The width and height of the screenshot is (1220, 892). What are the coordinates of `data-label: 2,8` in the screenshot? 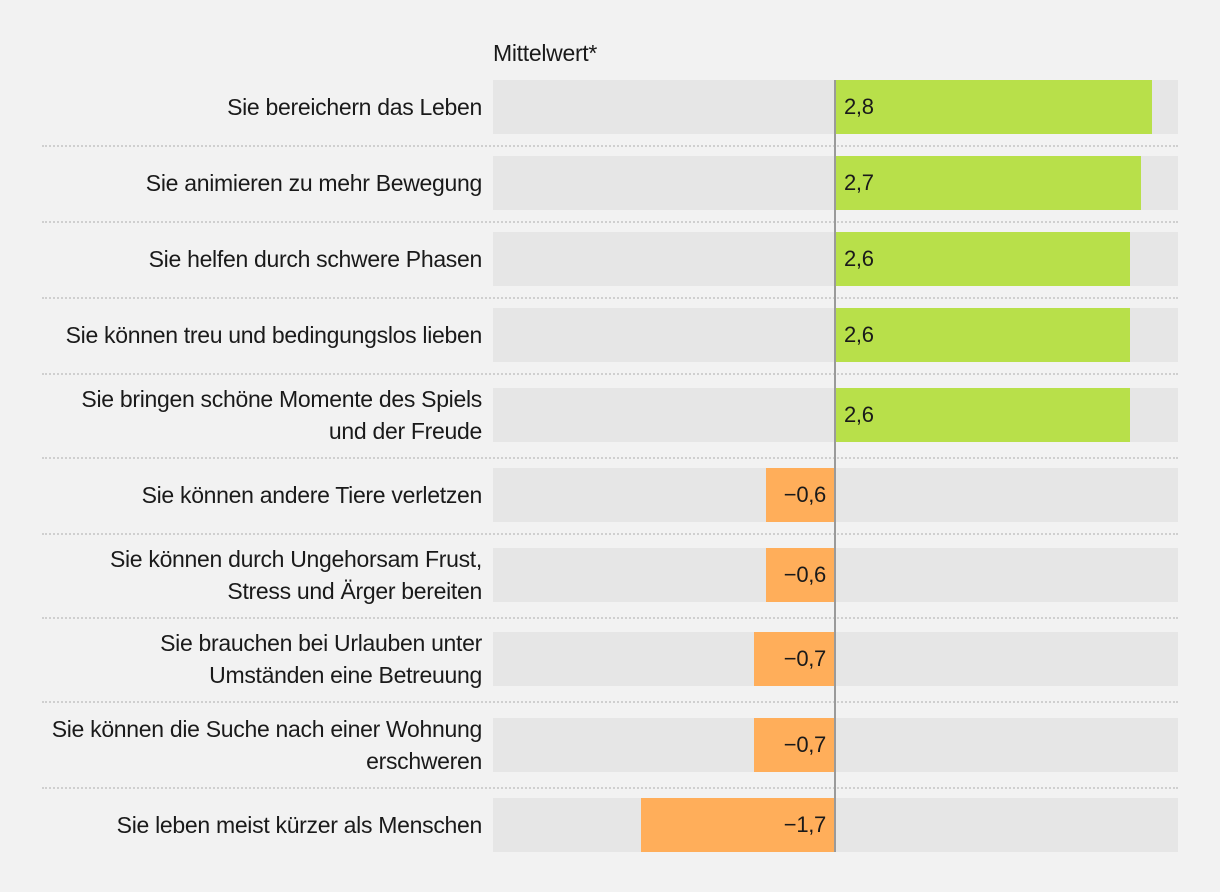 It's located at (859, 106).